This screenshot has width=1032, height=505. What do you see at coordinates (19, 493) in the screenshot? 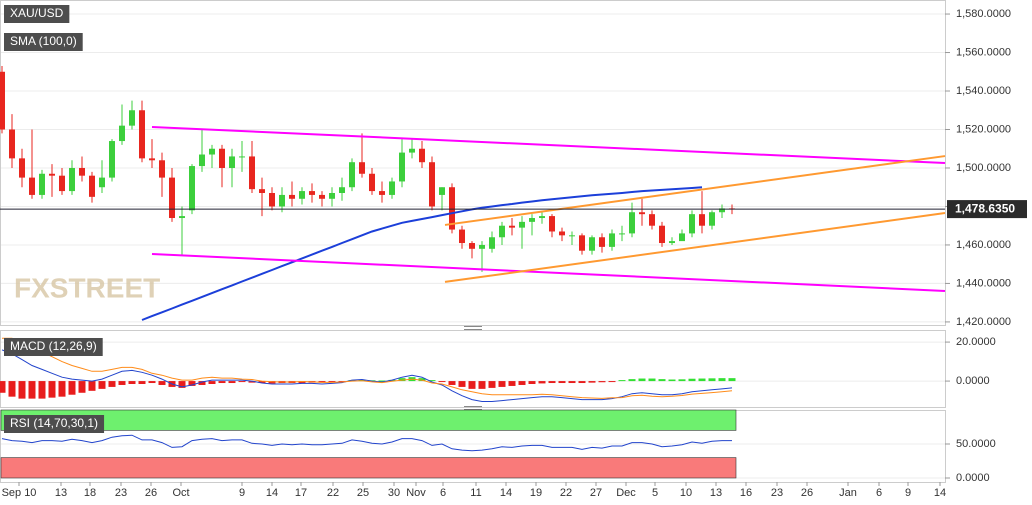
I see `x-tick-label: Sep 10` at bounding box center [19, 493].